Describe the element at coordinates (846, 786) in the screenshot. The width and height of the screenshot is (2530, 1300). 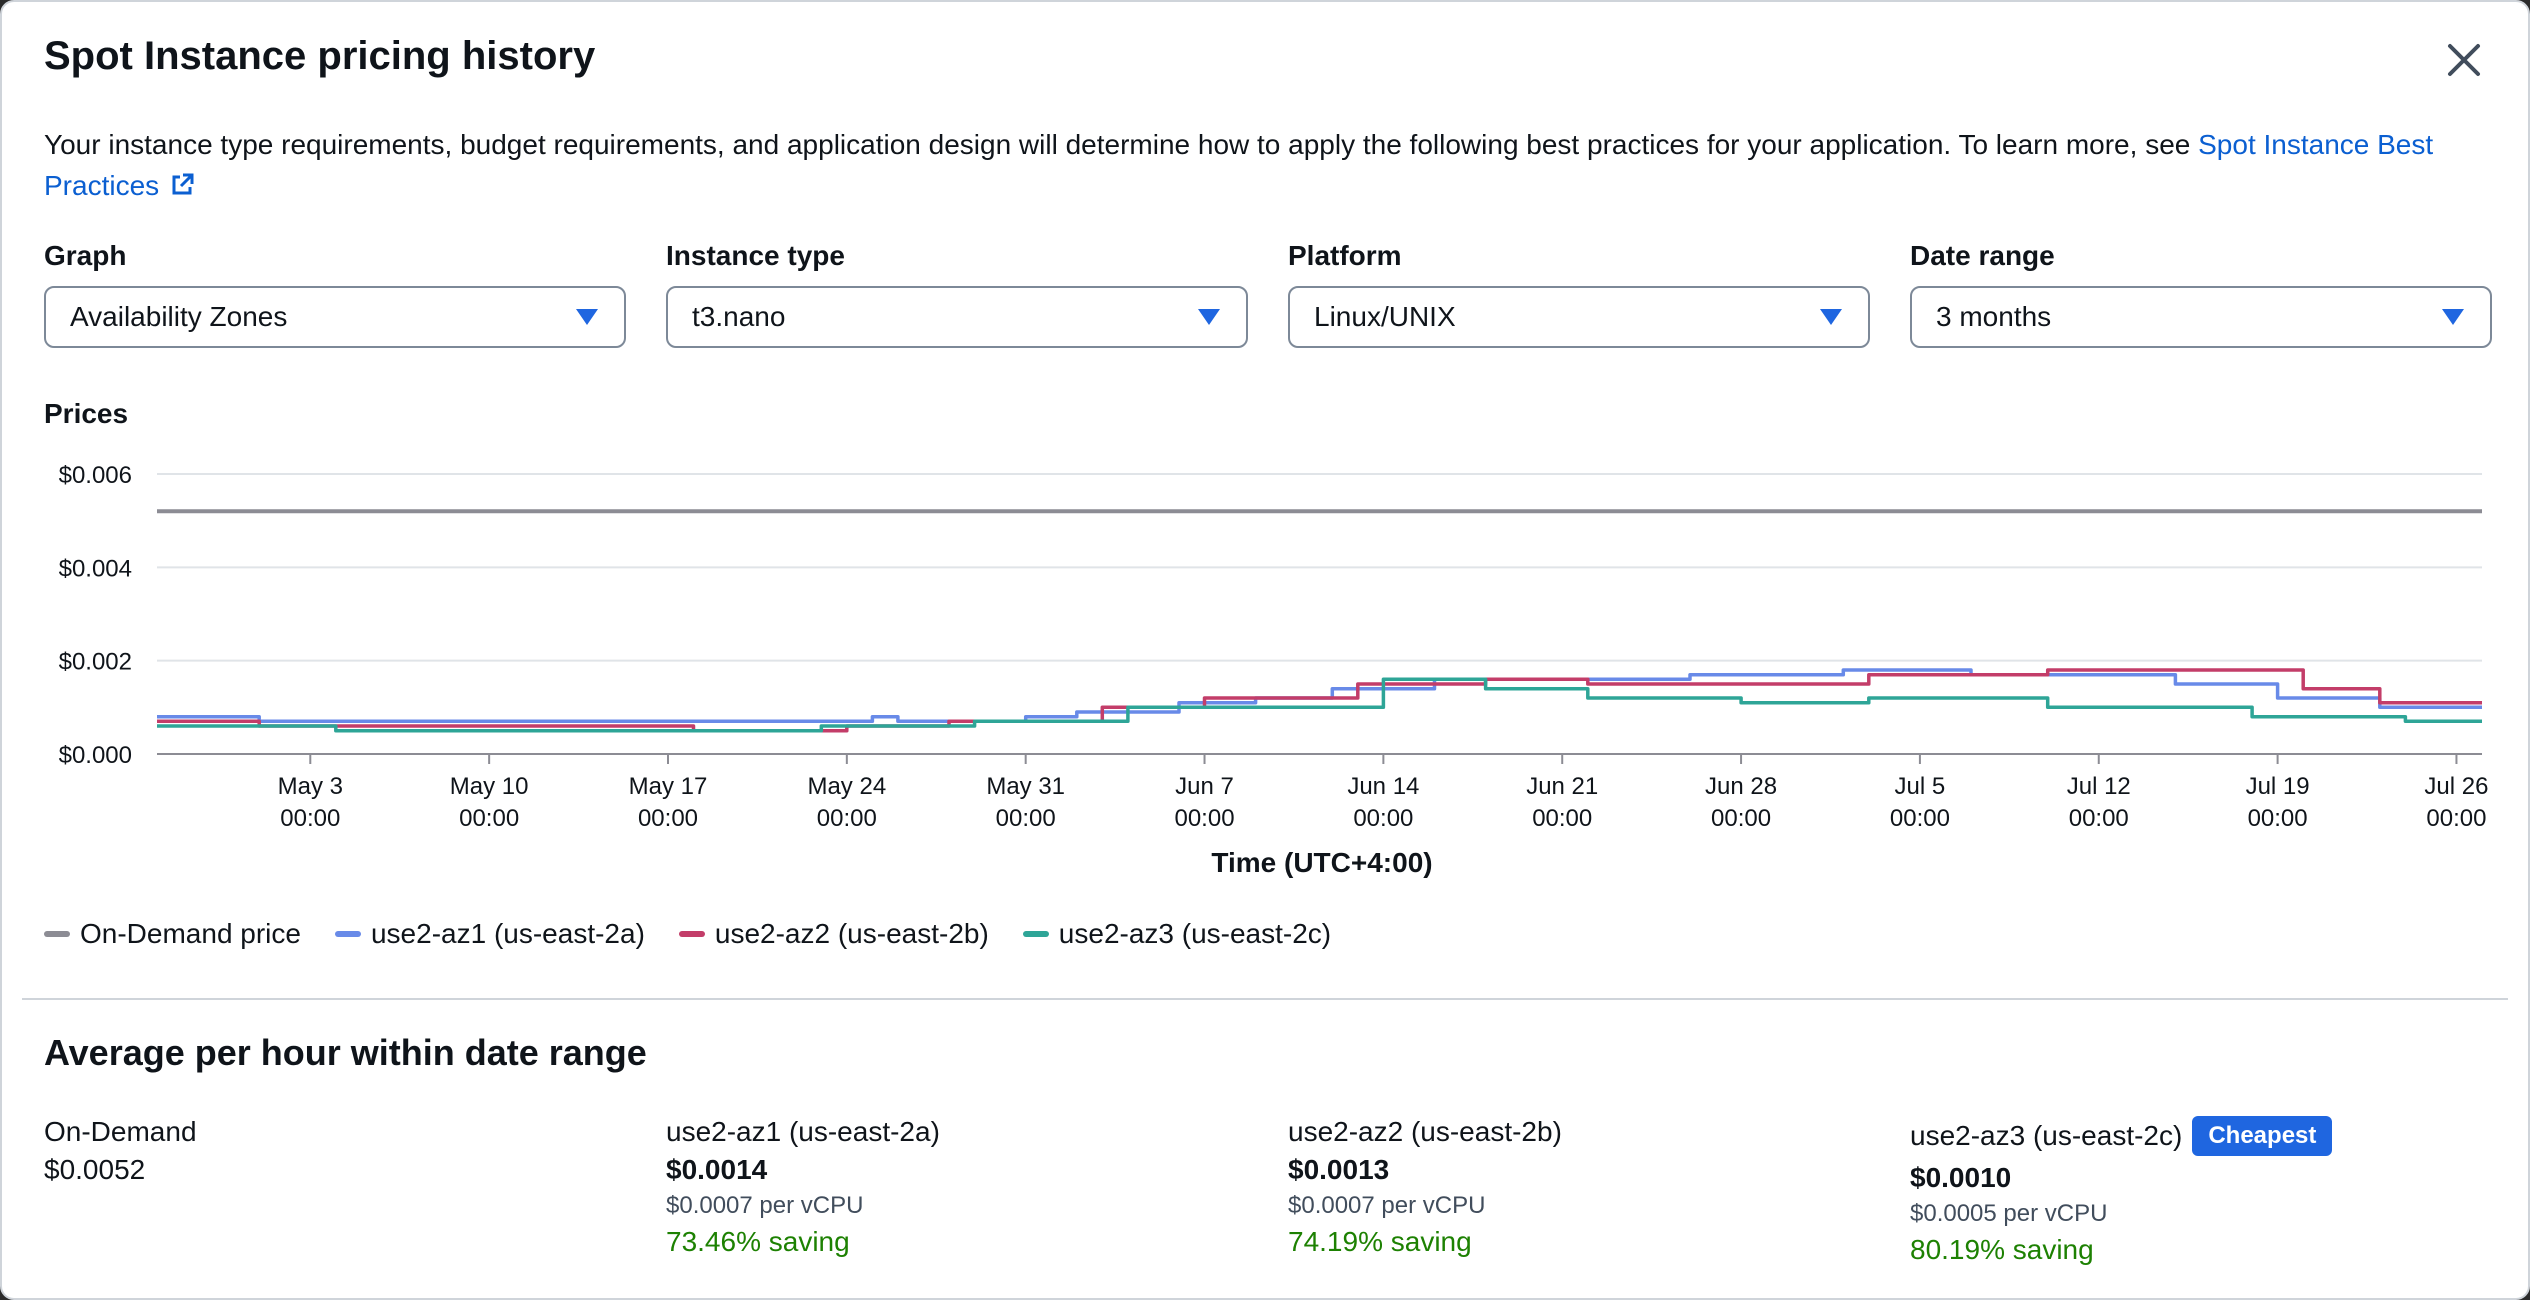
I see `x-tick-label: May 24` at that location.